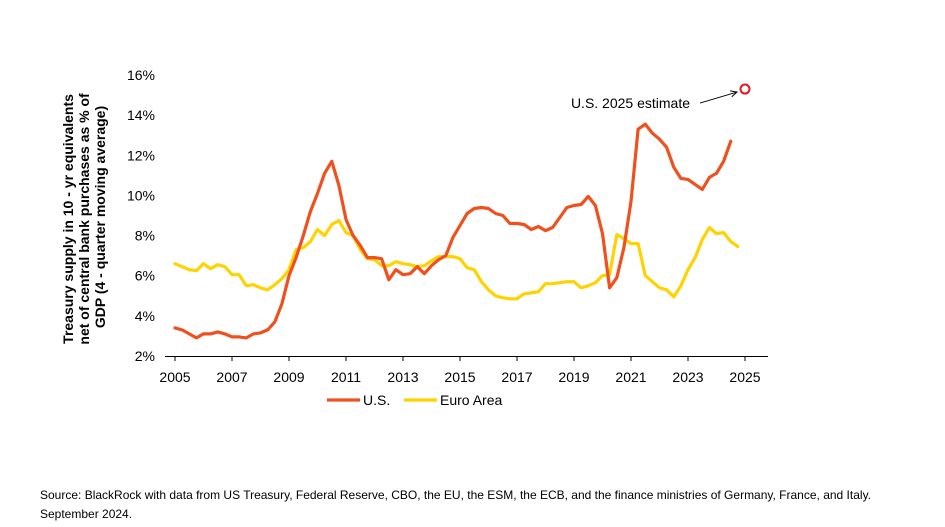 The width and height of the screenshot is (945, 527). What do you see at coordinates (86, 514) in the screenshot?
I see `source-line-2: September 2024.` at bounding box center [86, 514].